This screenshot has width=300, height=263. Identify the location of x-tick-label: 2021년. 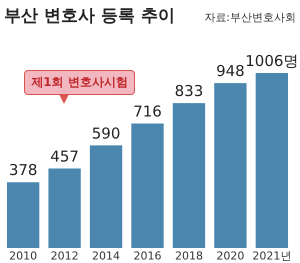
(272, 256).